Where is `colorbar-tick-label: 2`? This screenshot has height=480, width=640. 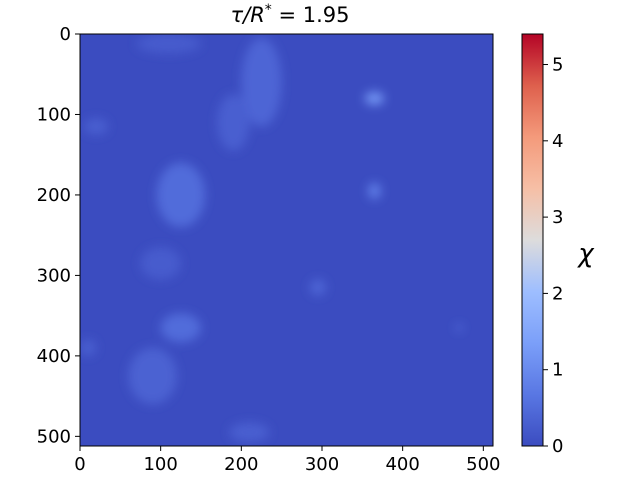
colorbar-tick-label: 2 is located at coordinates (557, 293).